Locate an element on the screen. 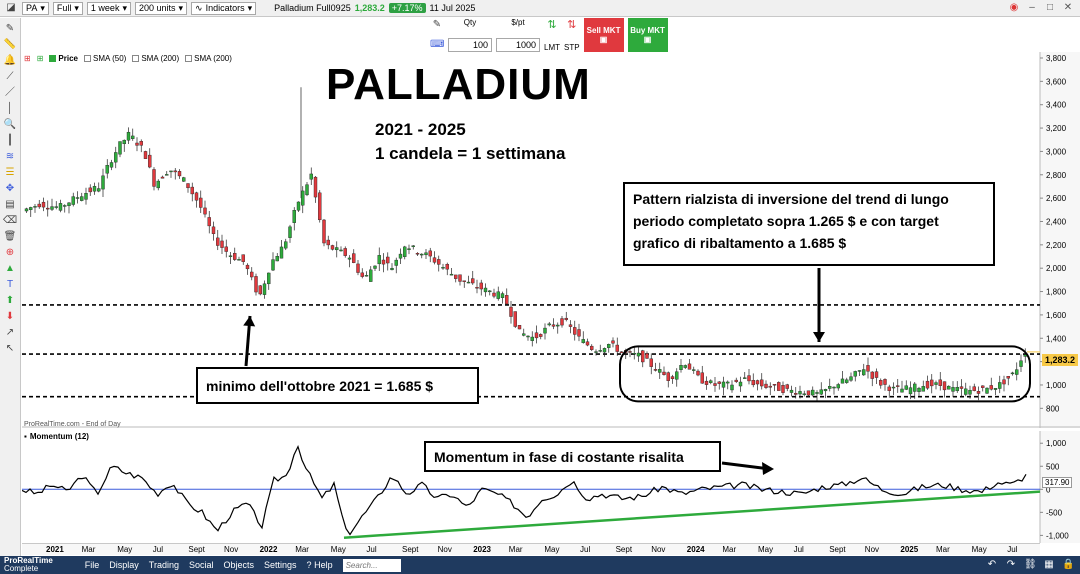  minimize-icon: – is located at coordinates (1032, 7).